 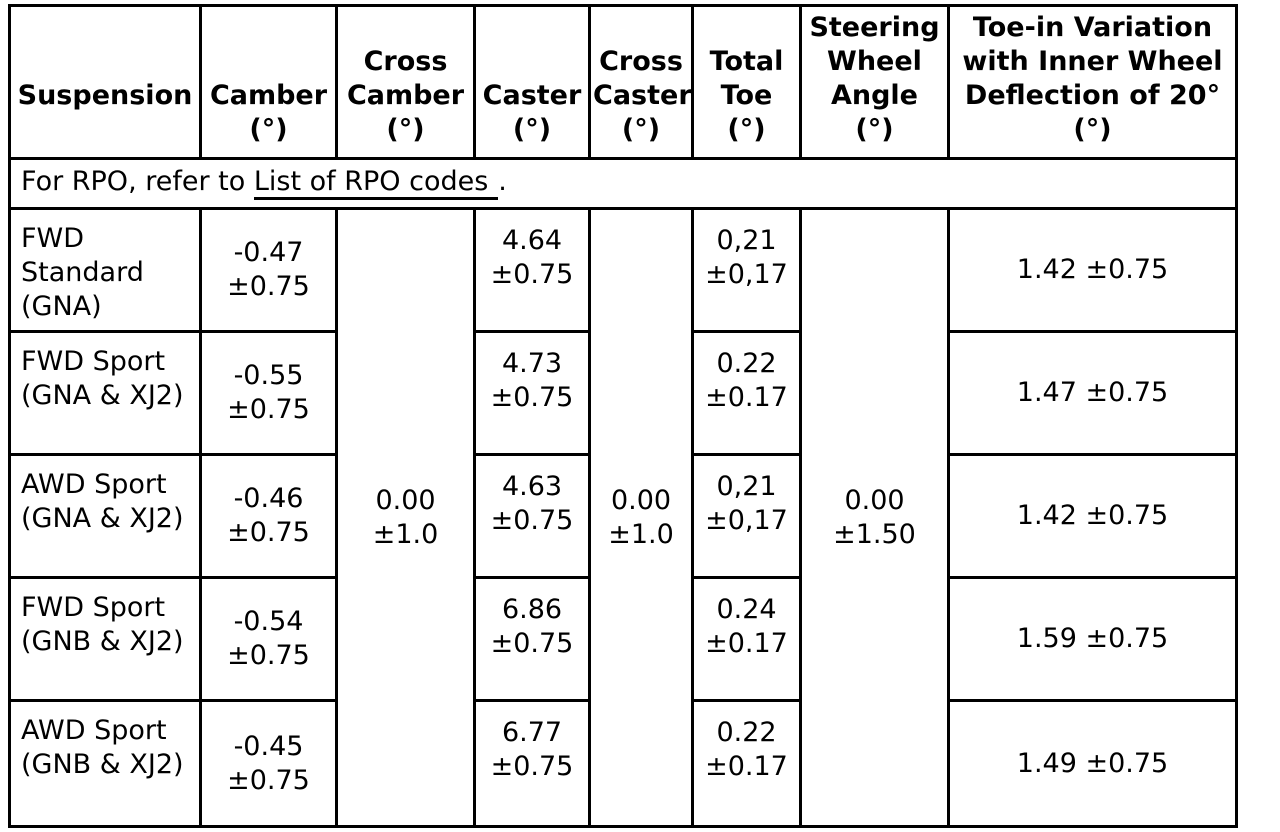 What do you see at coordinates (405, 82) in the screenshot?
I see `col-header-cross-camber: Cross Camber (°)` at bounding box center [405, 82].